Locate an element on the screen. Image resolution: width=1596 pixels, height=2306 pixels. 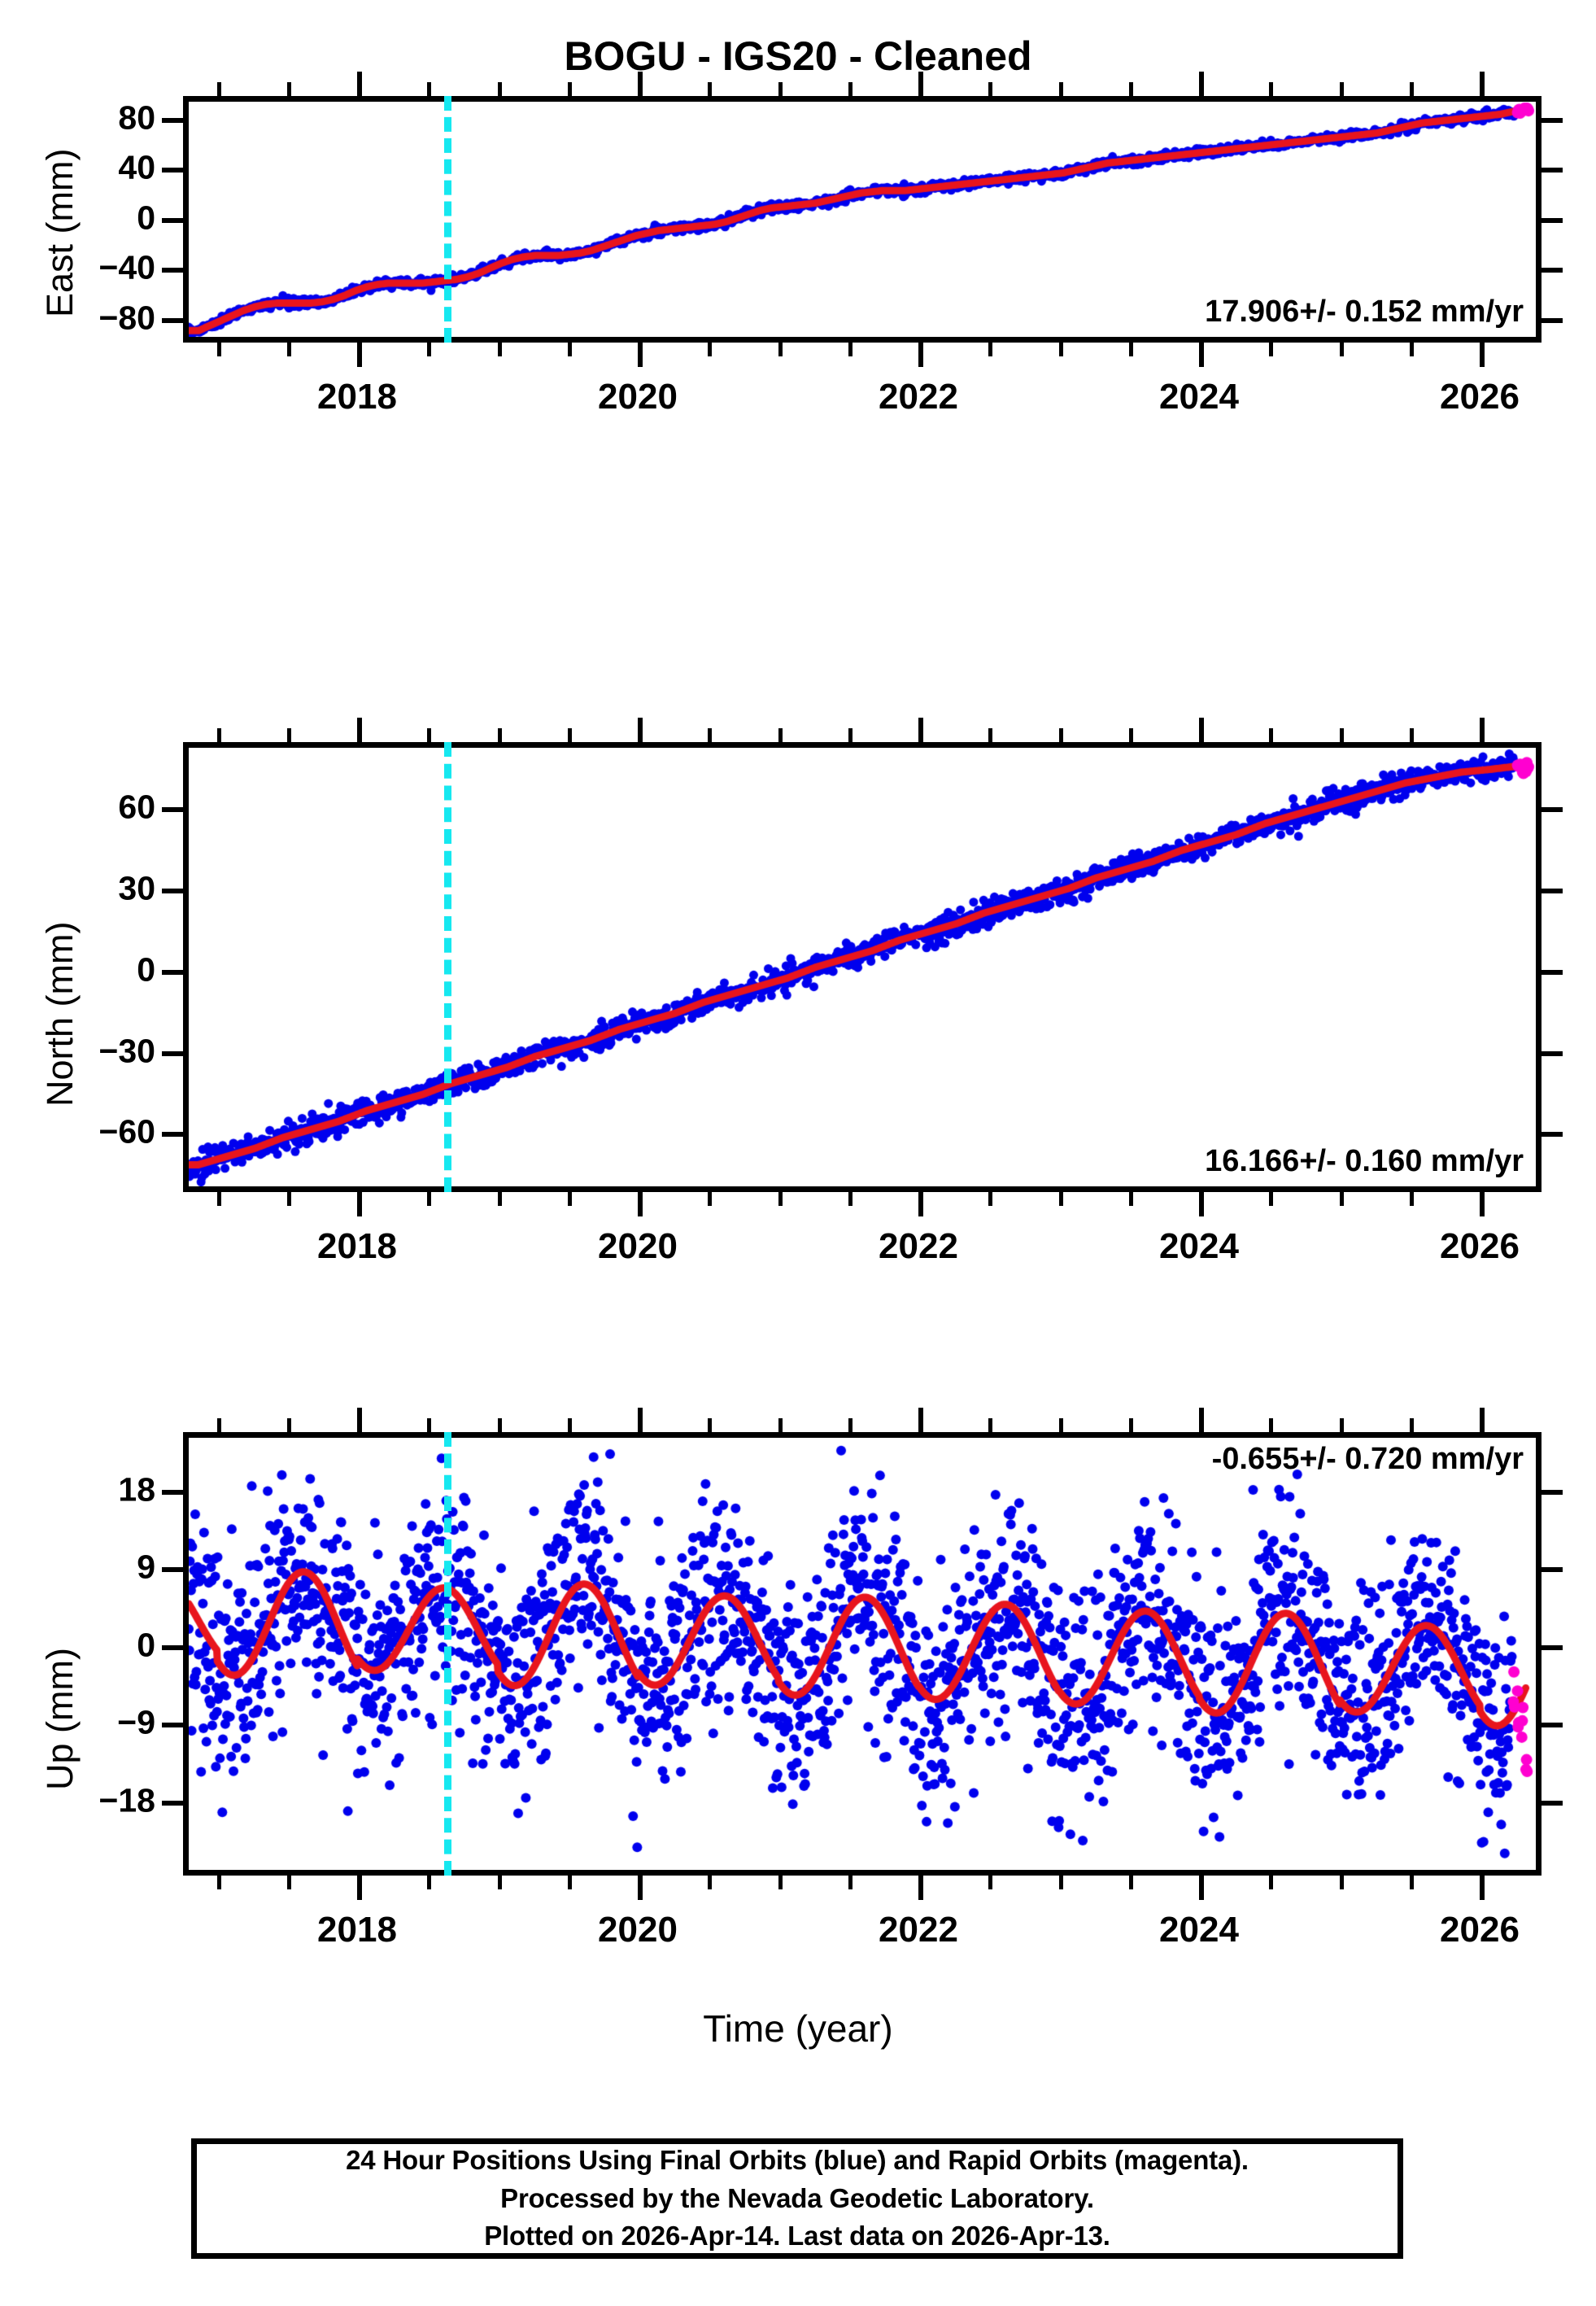
ytick-label: 60 is located at coordinates (136, 807).